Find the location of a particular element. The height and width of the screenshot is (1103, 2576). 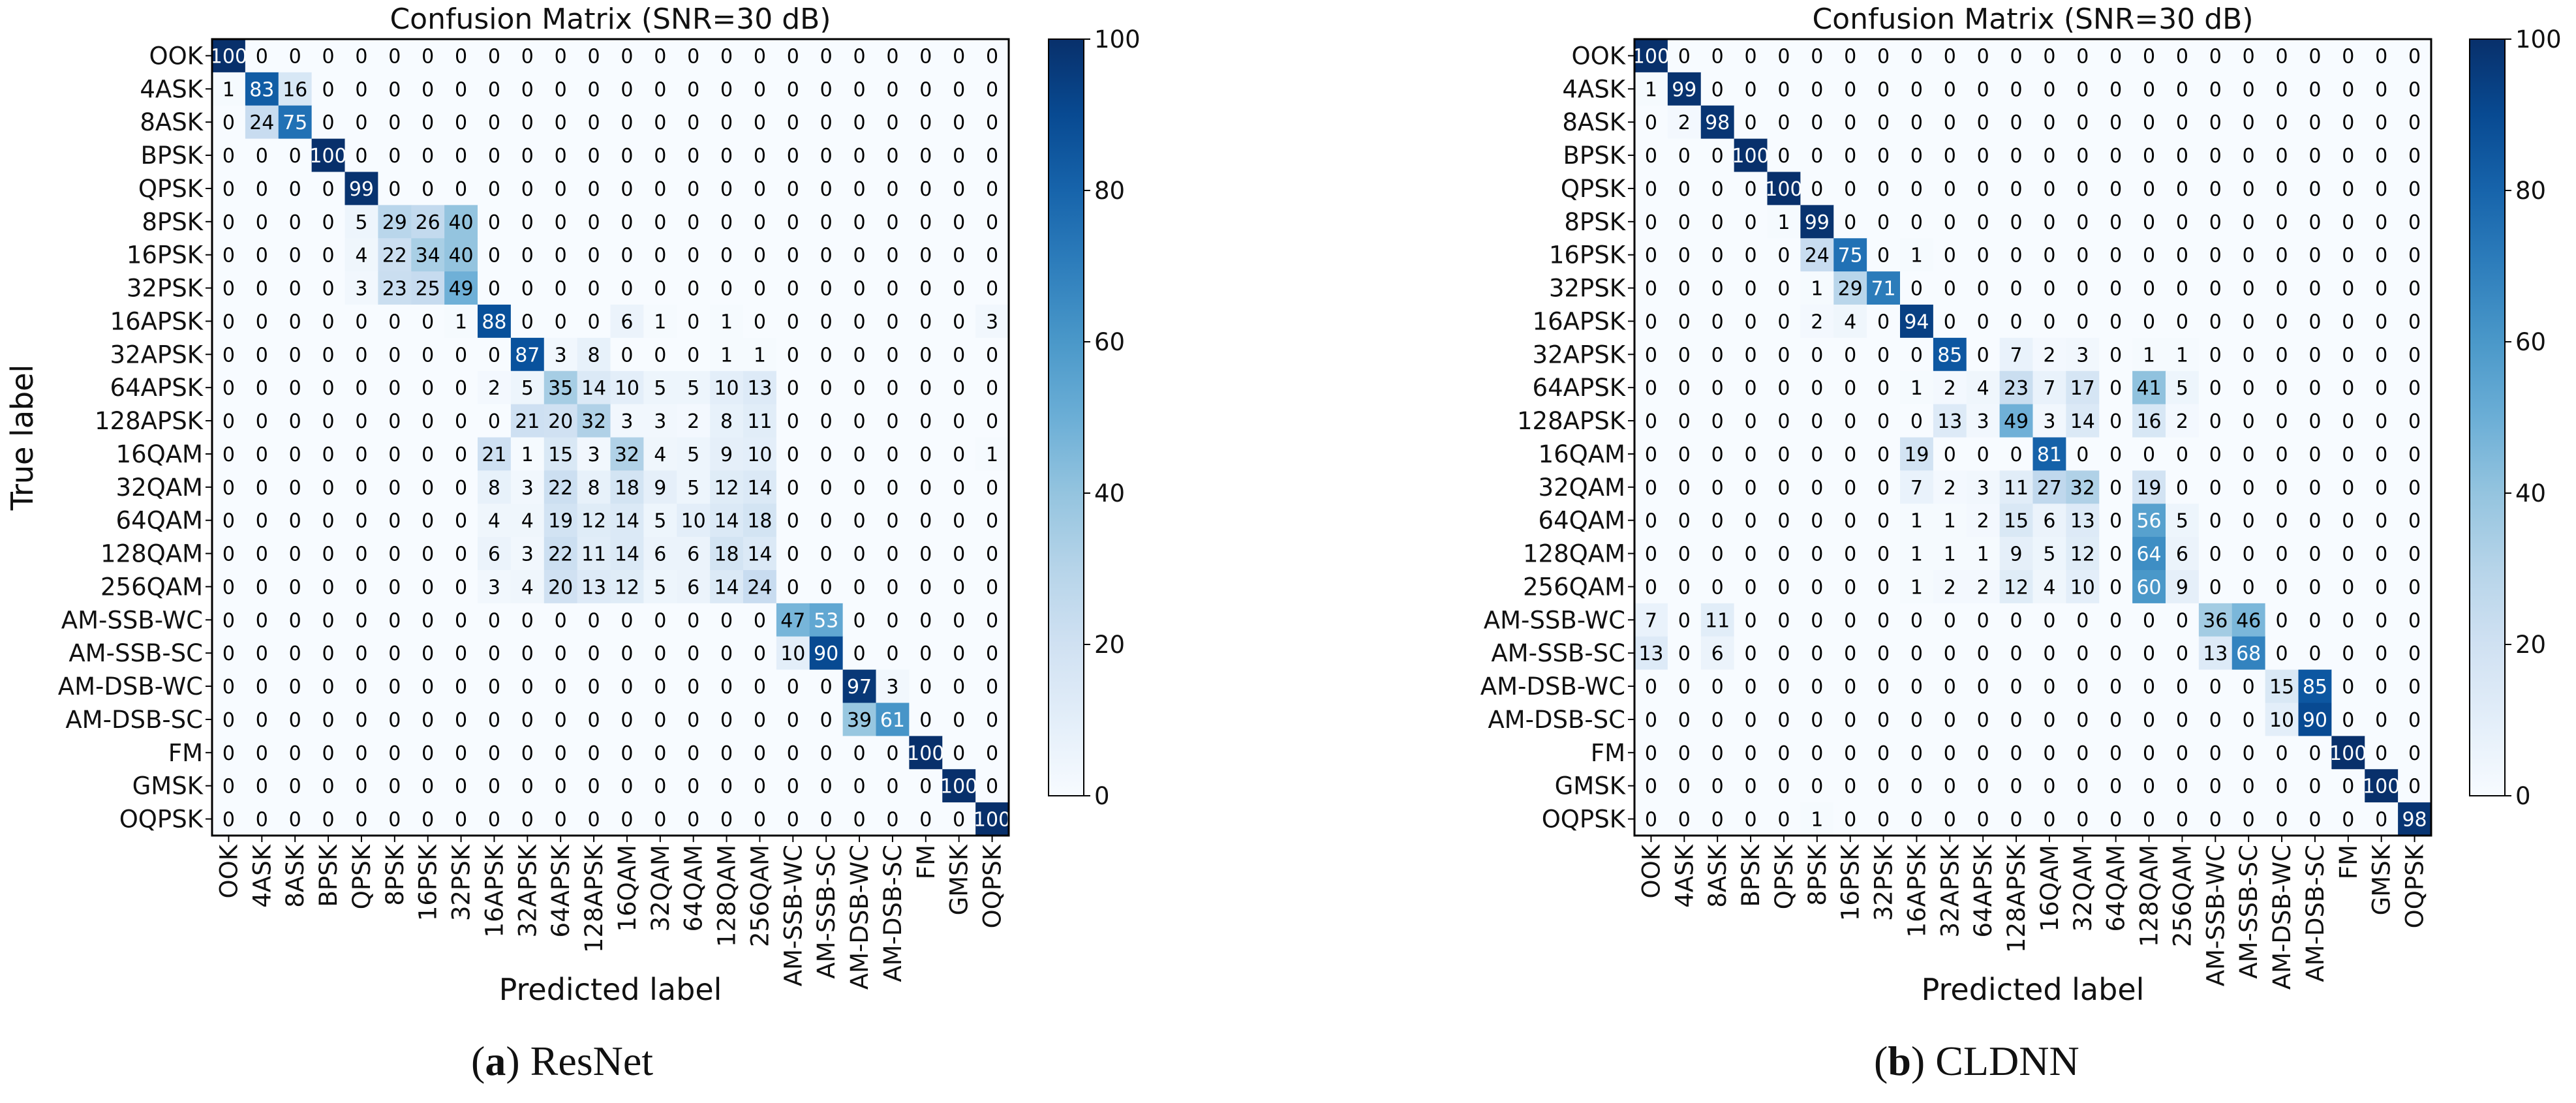

y-tick-label: 16PSK is located at coordinates (1588, 255).